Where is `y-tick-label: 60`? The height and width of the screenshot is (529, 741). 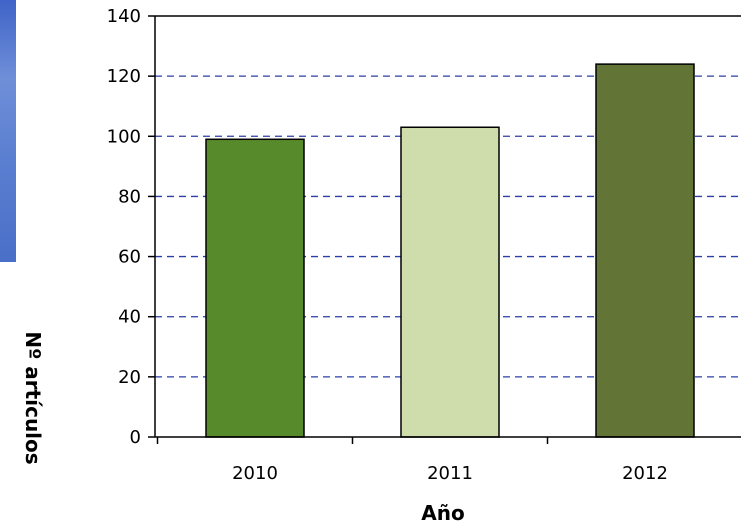 y-tick-label: 60 is located at coordinates (129, 257).